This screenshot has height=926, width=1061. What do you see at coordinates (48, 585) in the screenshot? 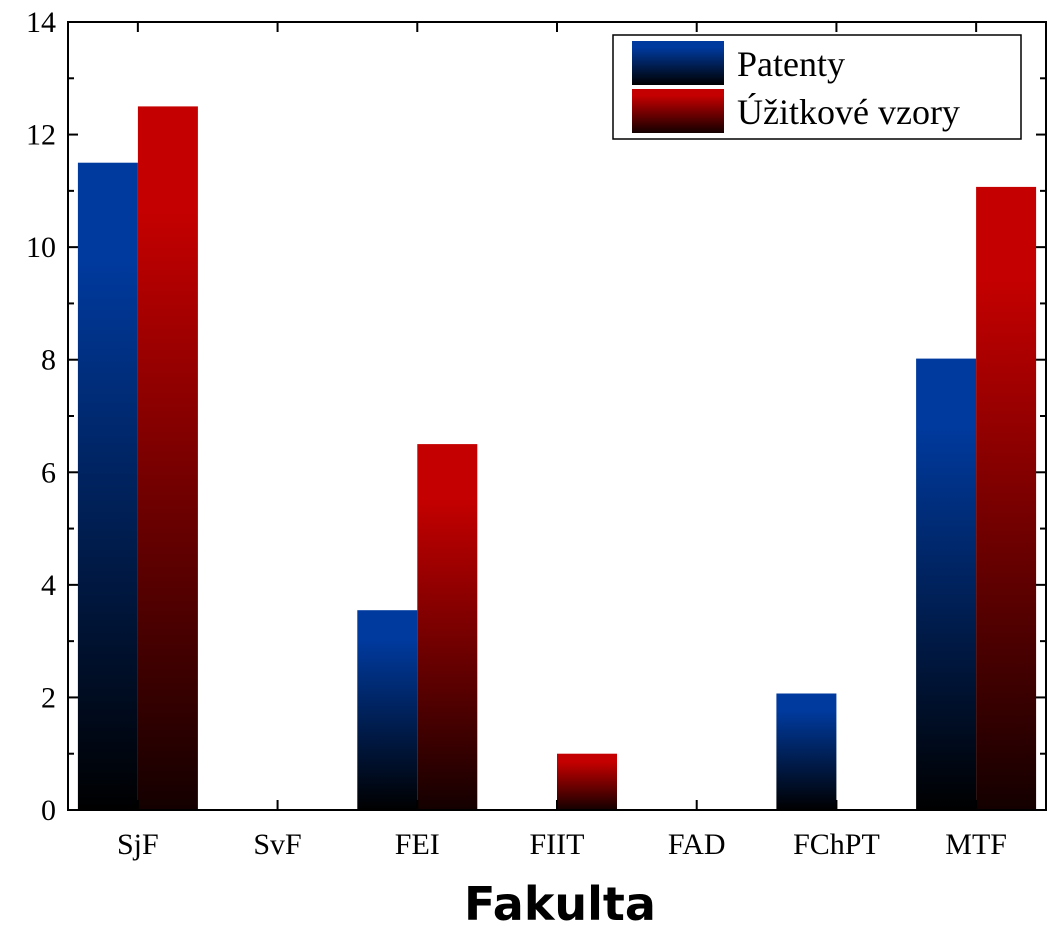
I see `y-tick-label: 4` at bounding box center [48, 585].